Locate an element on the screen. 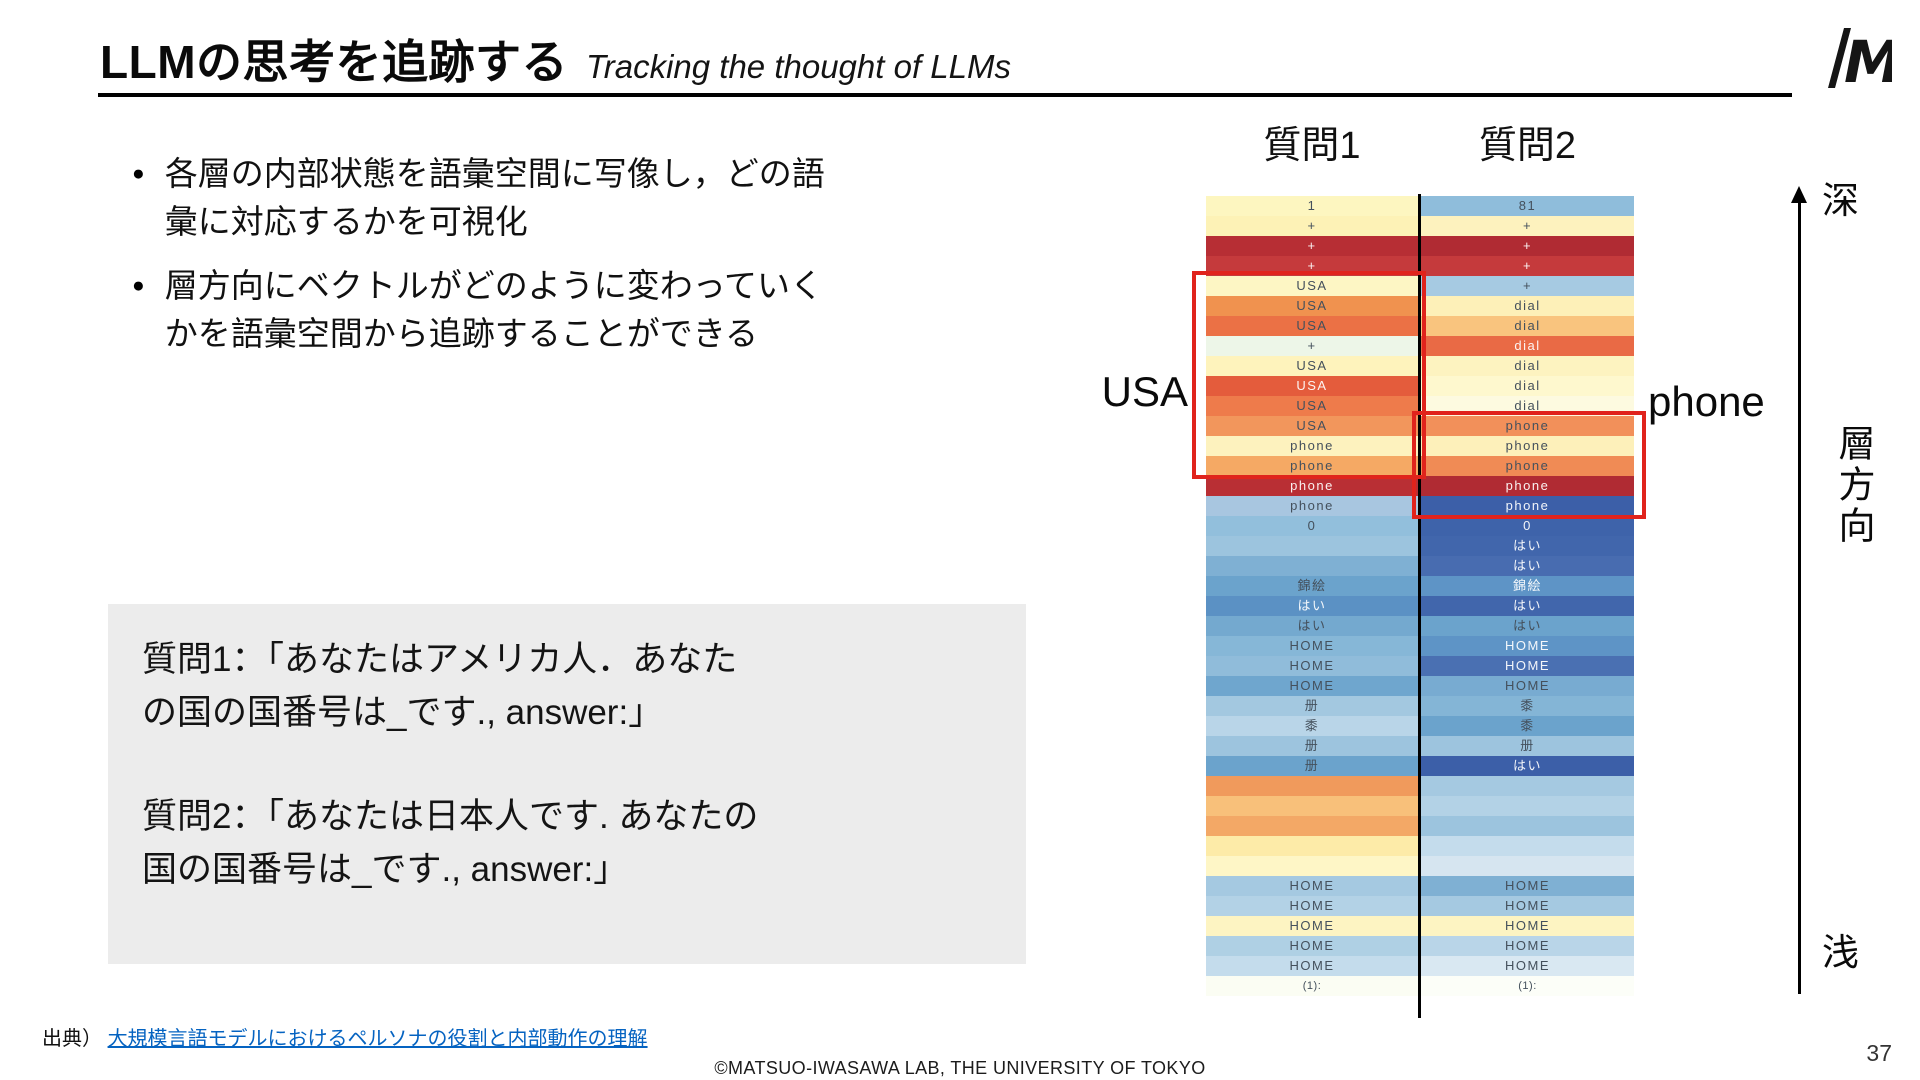 The width and height of the screenshot is (1920, 1080). heatmap-cell: 1 is located at coordinates (1312, 206).